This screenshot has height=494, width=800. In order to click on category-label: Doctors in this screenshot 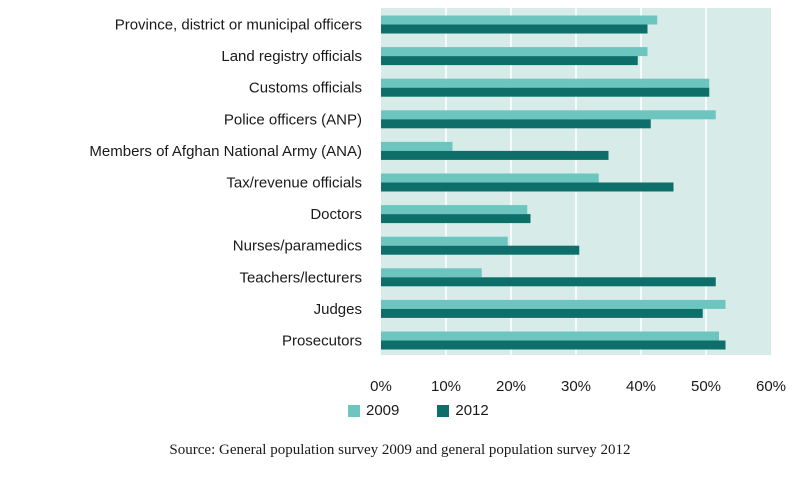, I will do `click(336, 214)`.